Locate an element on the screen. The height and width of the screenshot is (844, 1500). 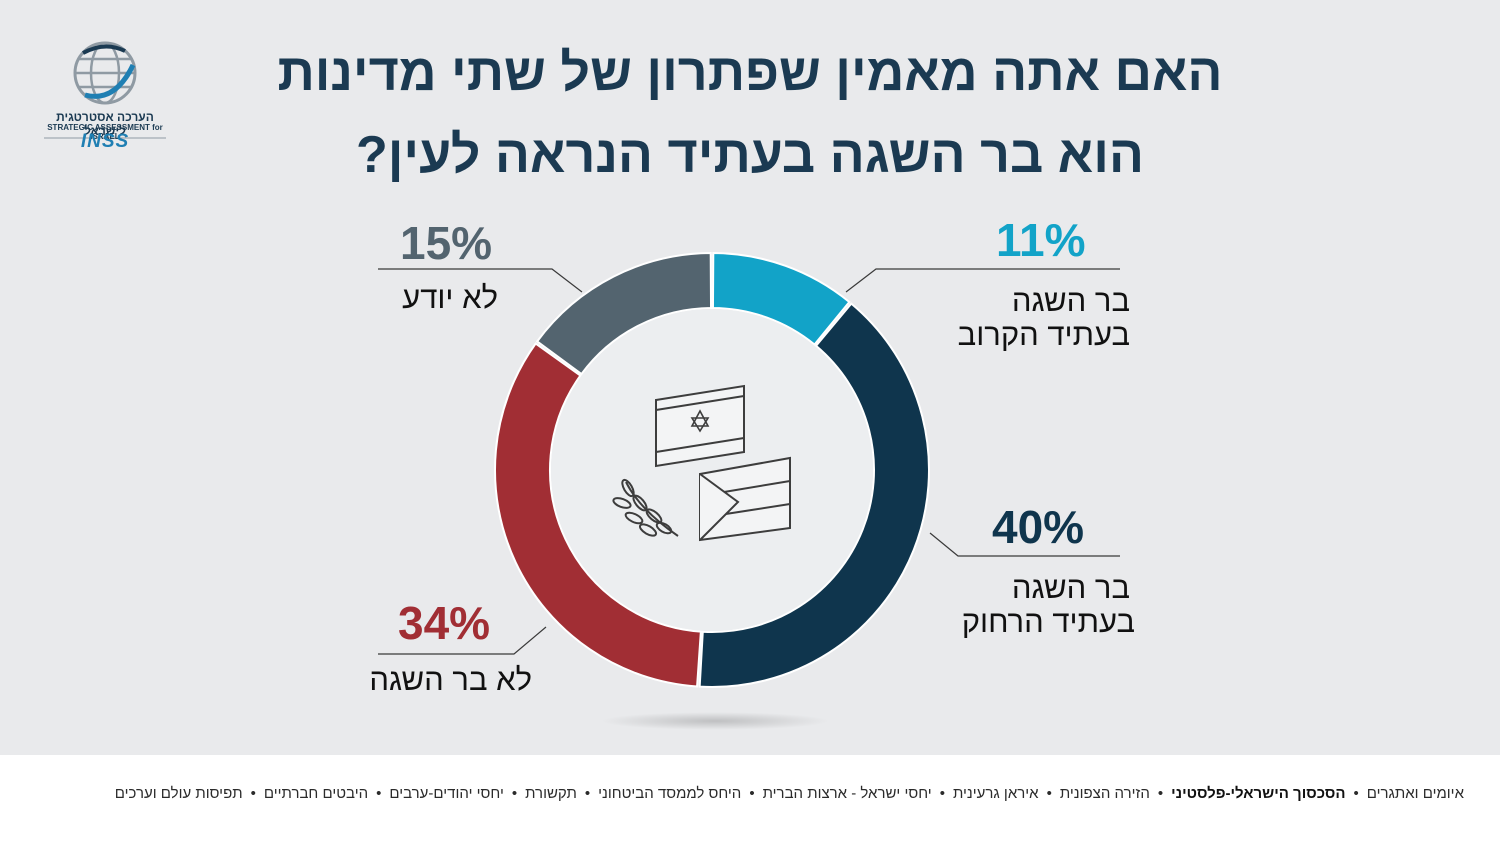
category-label-near-future-line2: בעתיד הקרוב is located at coordinates (1043, 334).